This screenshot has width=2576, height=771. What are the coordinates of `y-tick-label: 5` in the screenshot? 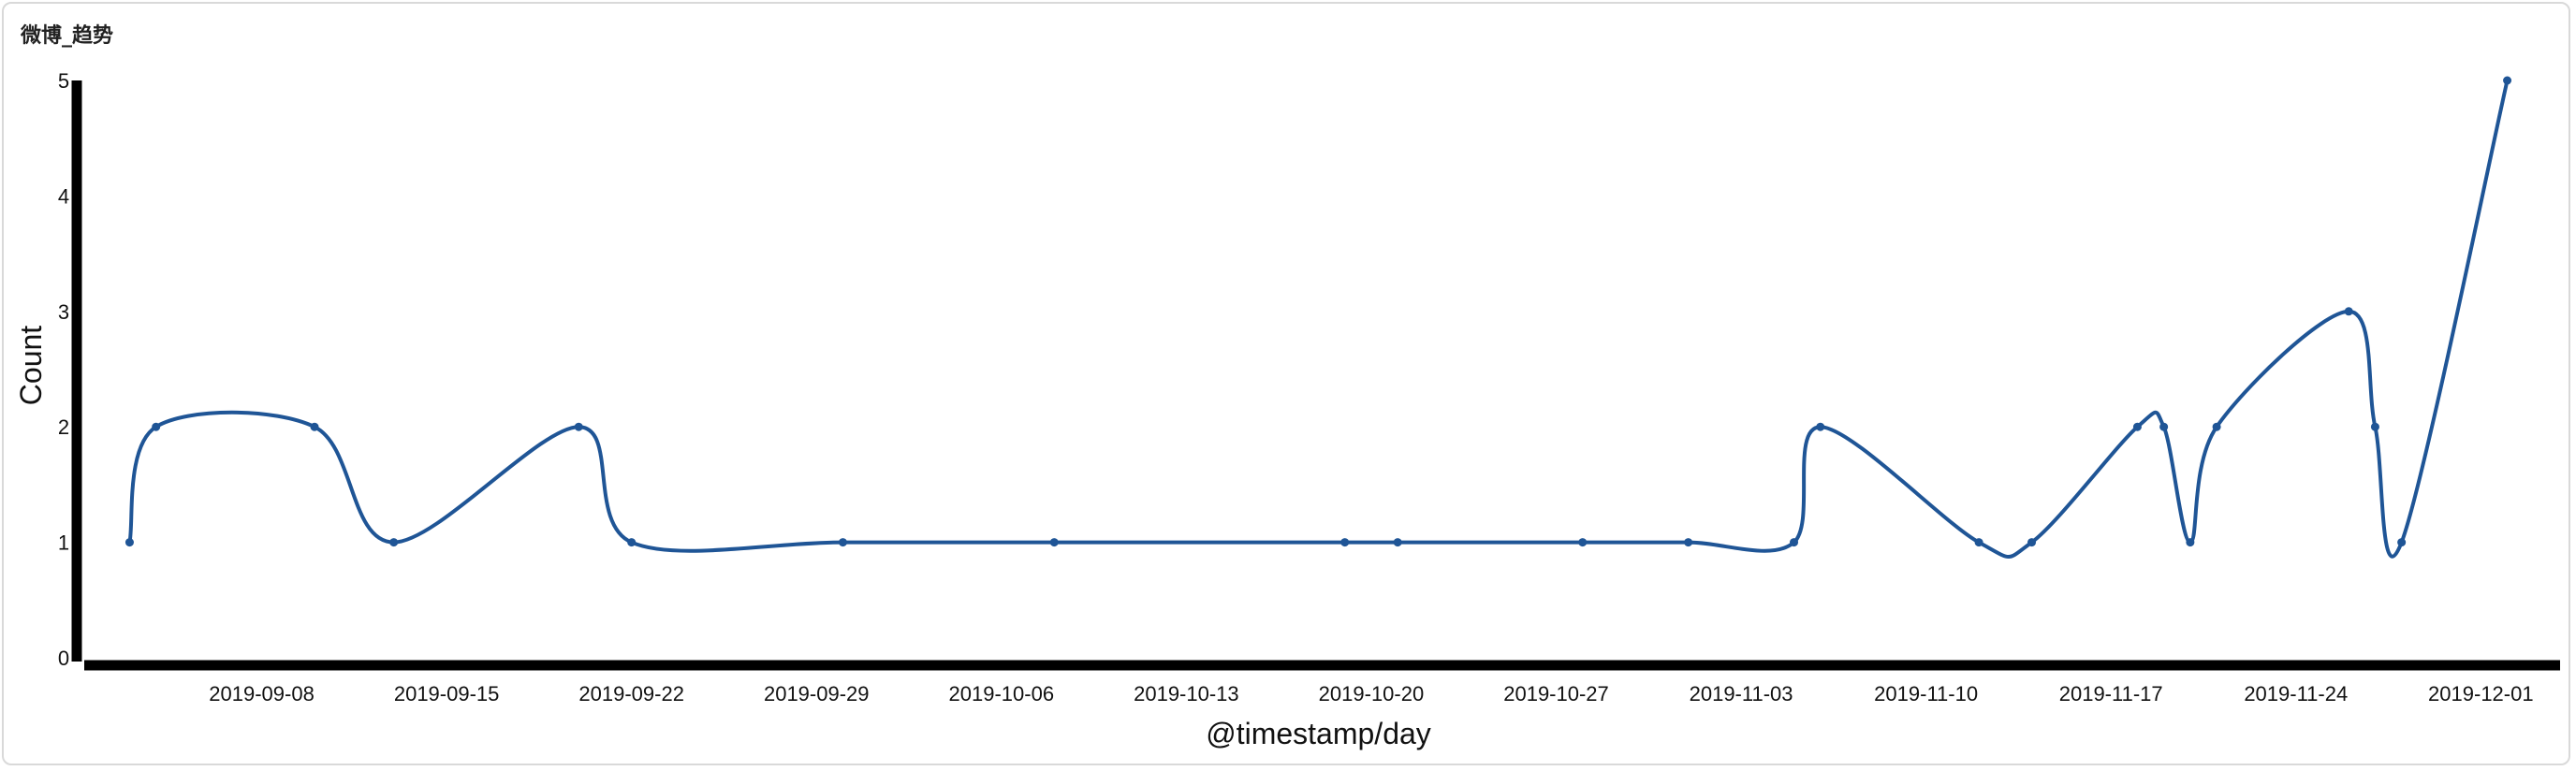 It's located at (63, 81).